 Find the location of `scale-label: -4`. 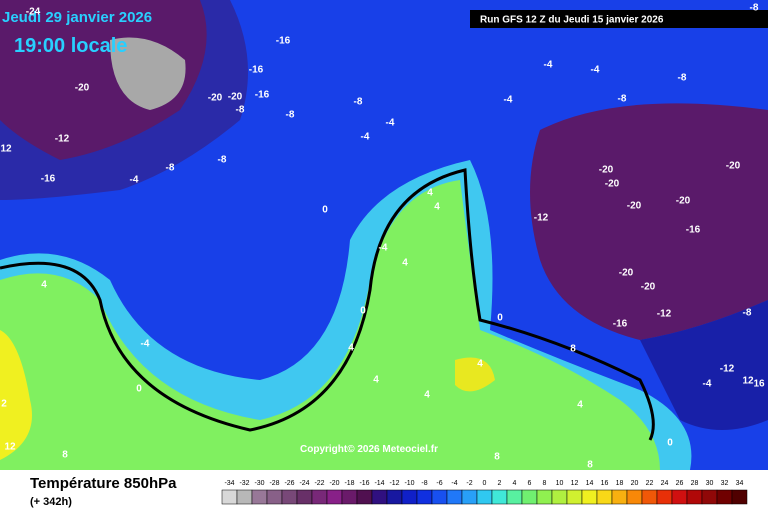

scale-label: -4 is located at coordinates (454, 483).